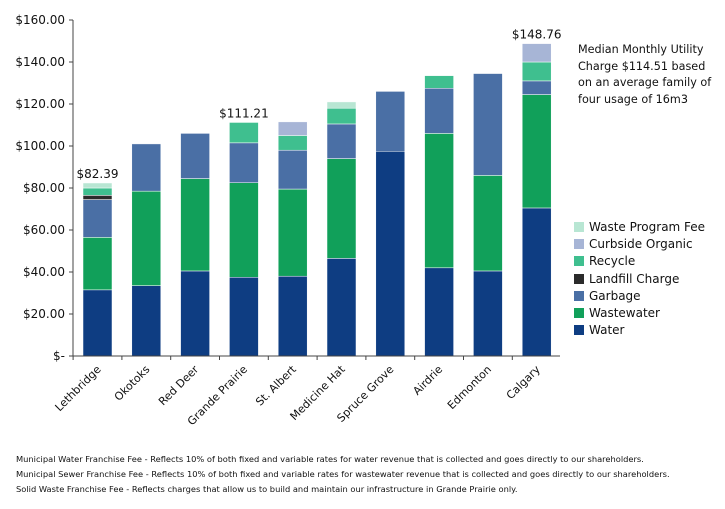 This screenshot has width=725, height=509. What do you see at coordinates (612, 261) in the screenshot?
I see `legend-label: Recycle` at bounding box center [612, 261].